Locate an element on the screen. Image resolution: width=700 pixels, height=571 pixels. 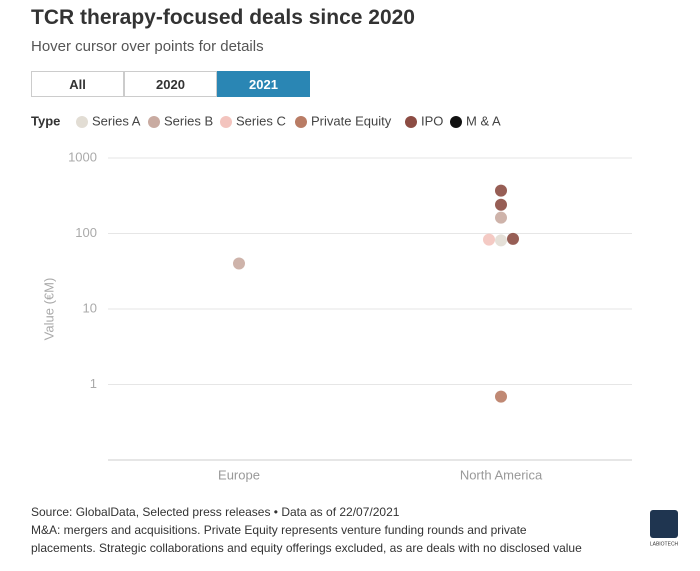
logo-text: LABIOTECH is located at coordinates (664, 544).